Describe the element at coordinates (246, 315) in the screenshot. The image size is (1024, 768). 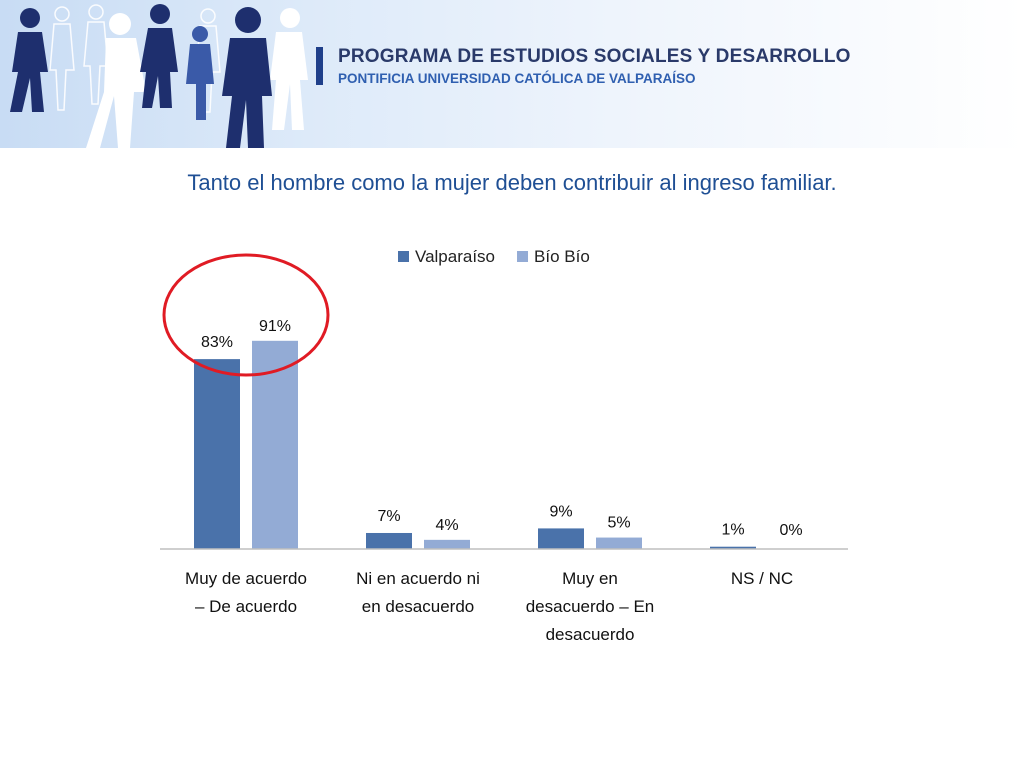
I see `highlight-circle` at that location.